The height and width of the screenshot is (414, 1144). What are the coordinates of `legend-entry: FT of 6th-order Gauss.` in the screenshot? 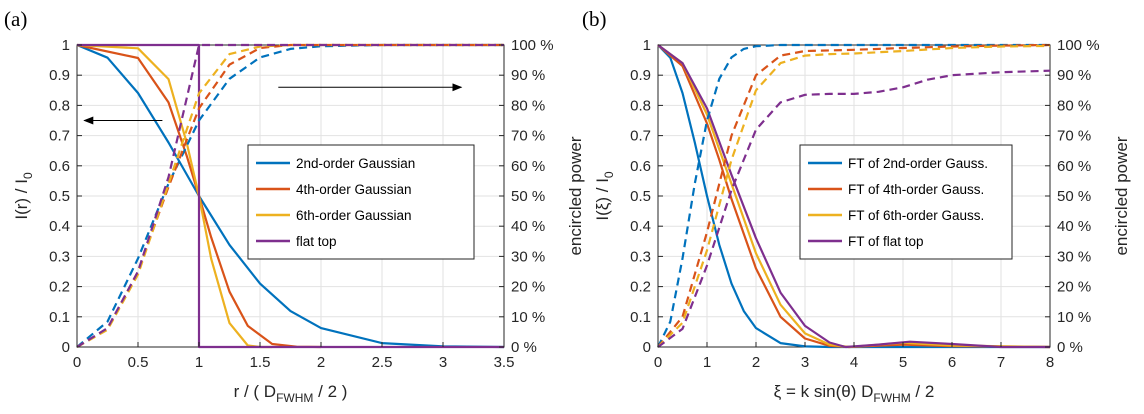 It's located at (916, 215).